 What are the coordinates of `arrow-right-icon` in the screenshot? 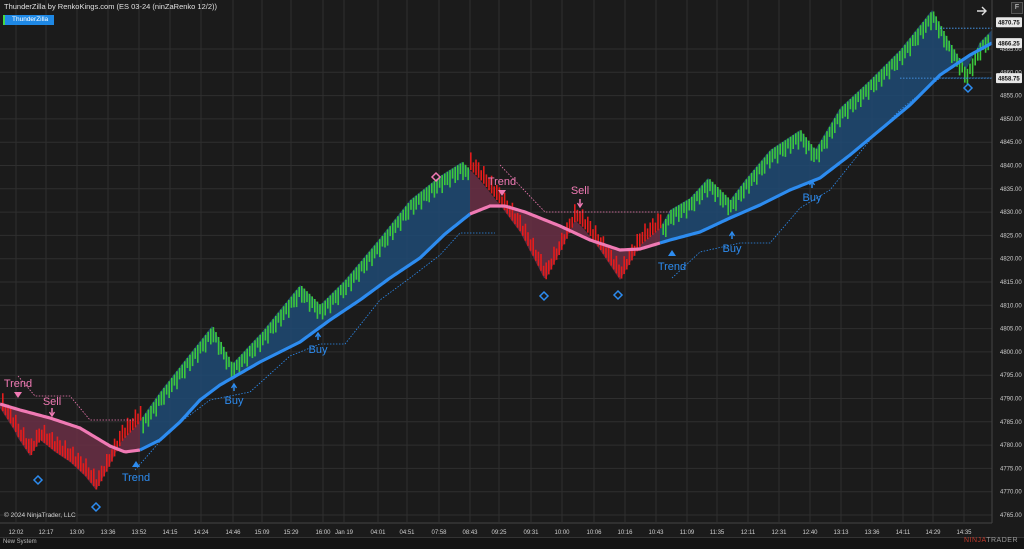 It's located at (982, 11).